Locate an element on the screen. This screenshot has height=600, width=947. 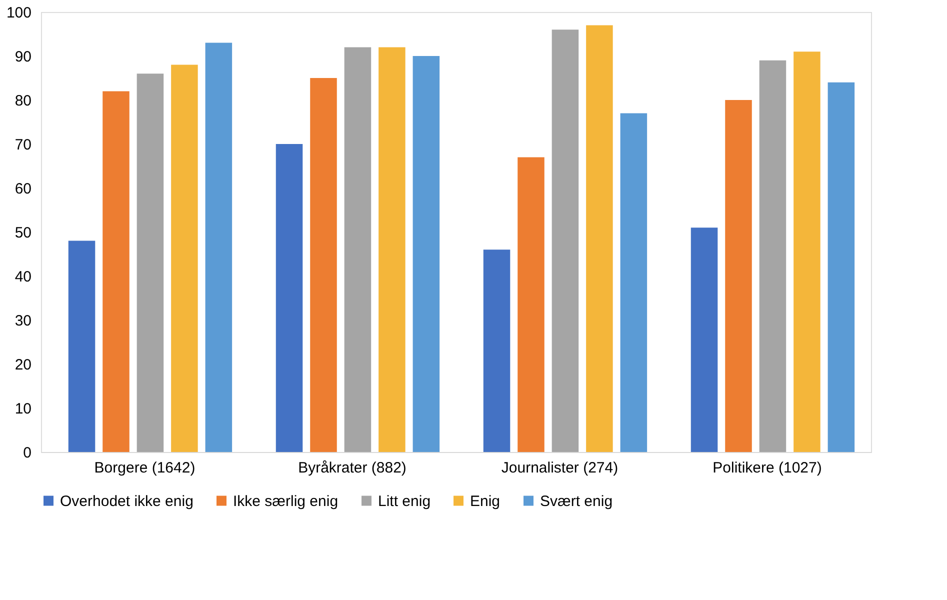
x-tick-label: Journalister (274) is located at coordinates (559, 468).